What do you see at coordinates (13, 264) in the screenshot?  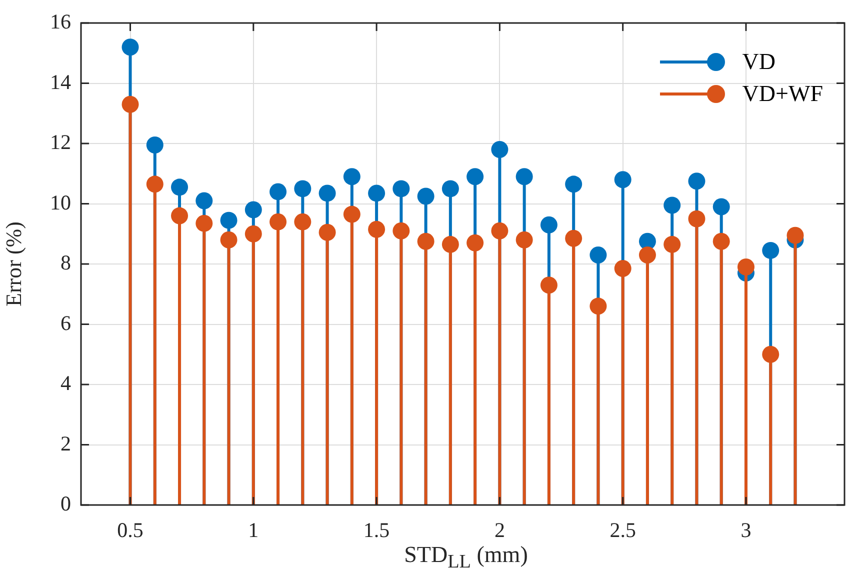 I see `y-axis-title: Error (%)` at bounding box center [13, 264].